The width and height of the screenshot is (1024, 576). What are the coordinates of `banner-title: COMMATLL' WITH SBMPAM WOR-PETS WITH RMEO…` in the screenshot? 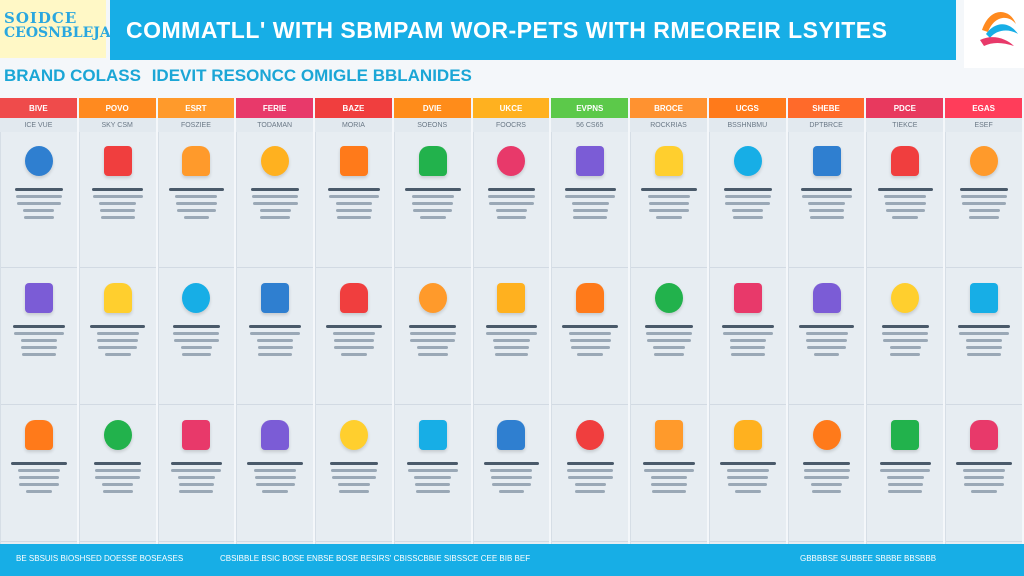 It's located at (507, 29).